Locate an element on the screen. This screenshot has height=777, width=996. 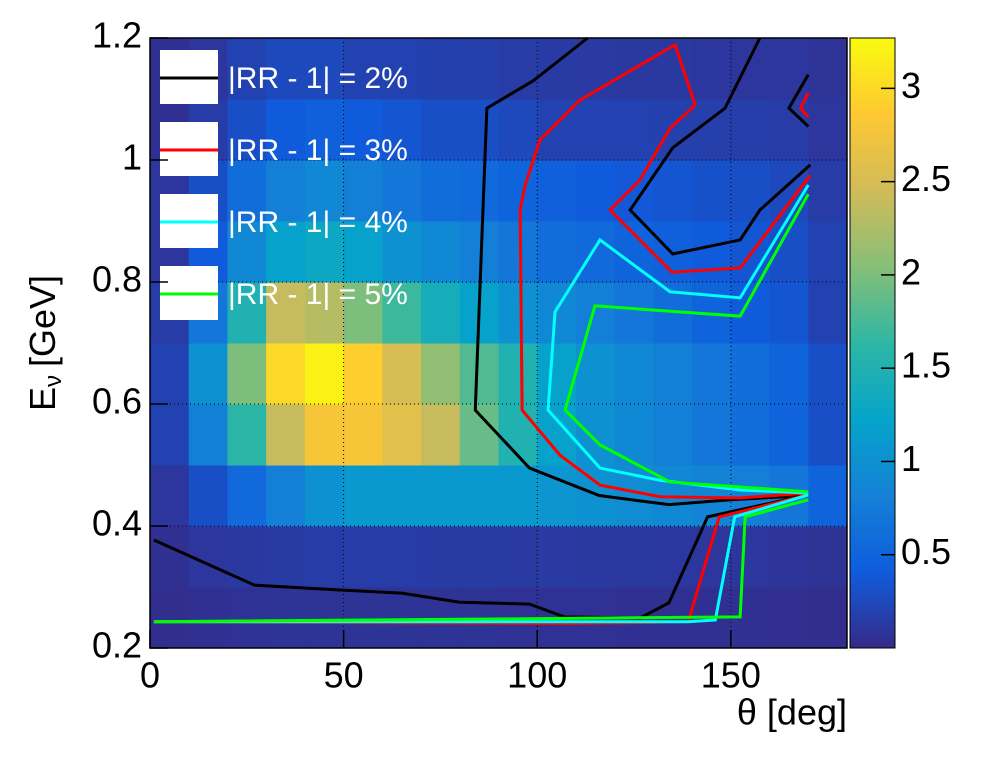
x-tick-label: 0 is located at coordinates (150, 675).